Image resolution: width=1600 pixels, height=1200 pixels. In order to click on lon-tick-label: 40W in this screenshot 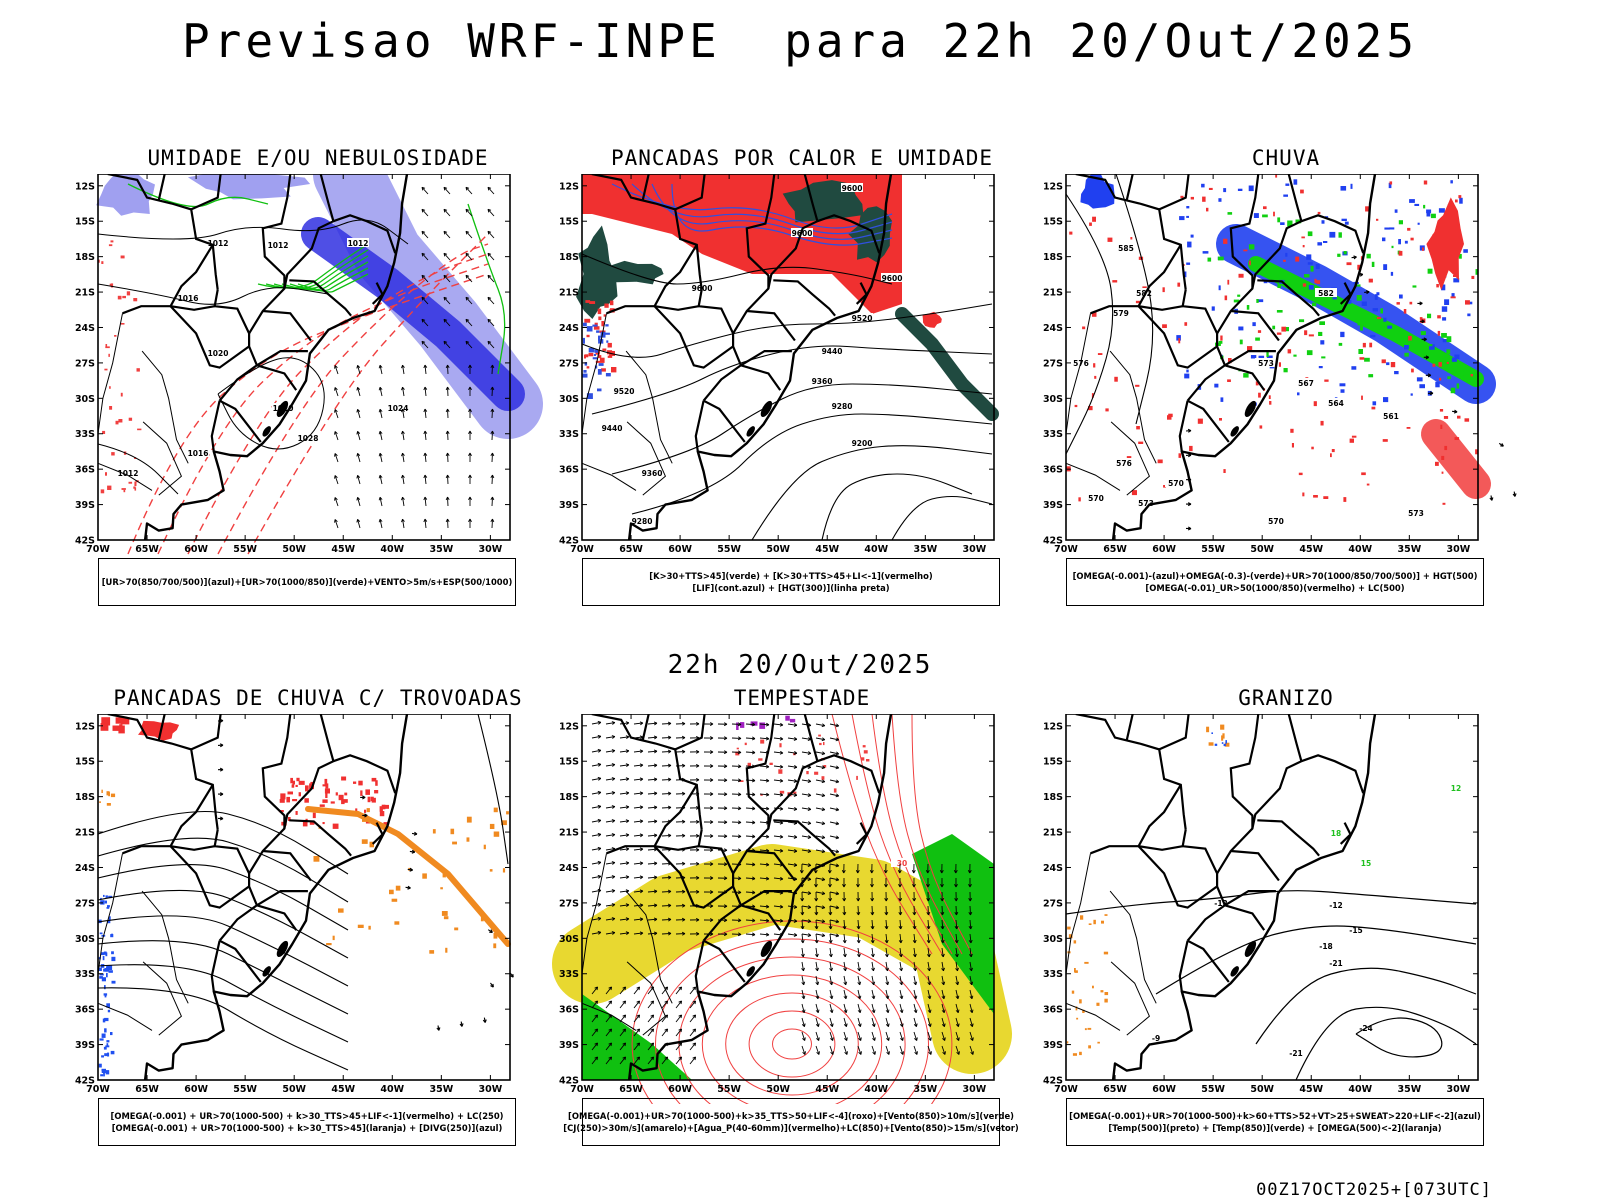, I will do `click(392, 549)`.